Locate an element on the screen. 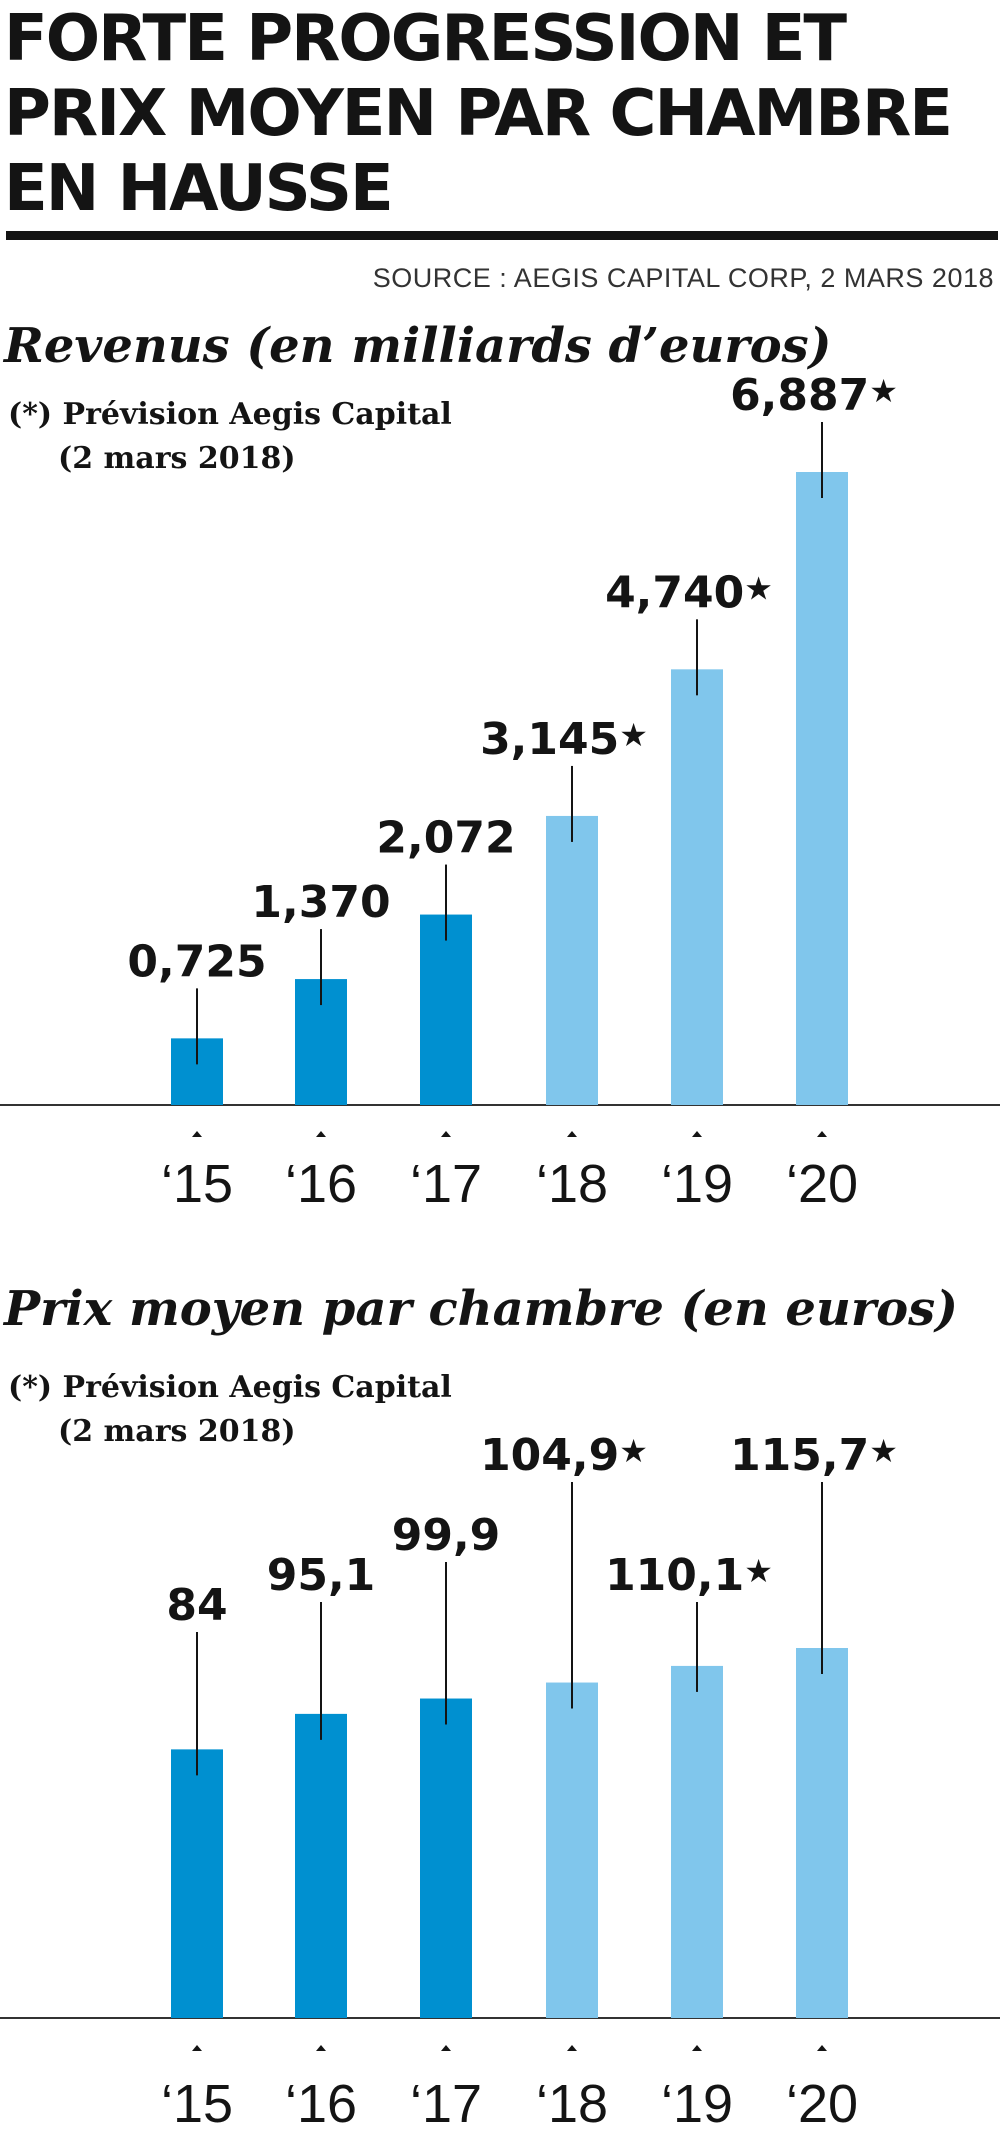 This screenshot has height=2149, width=1000. value-label: 1,370 is located at coordinates (320, 902).